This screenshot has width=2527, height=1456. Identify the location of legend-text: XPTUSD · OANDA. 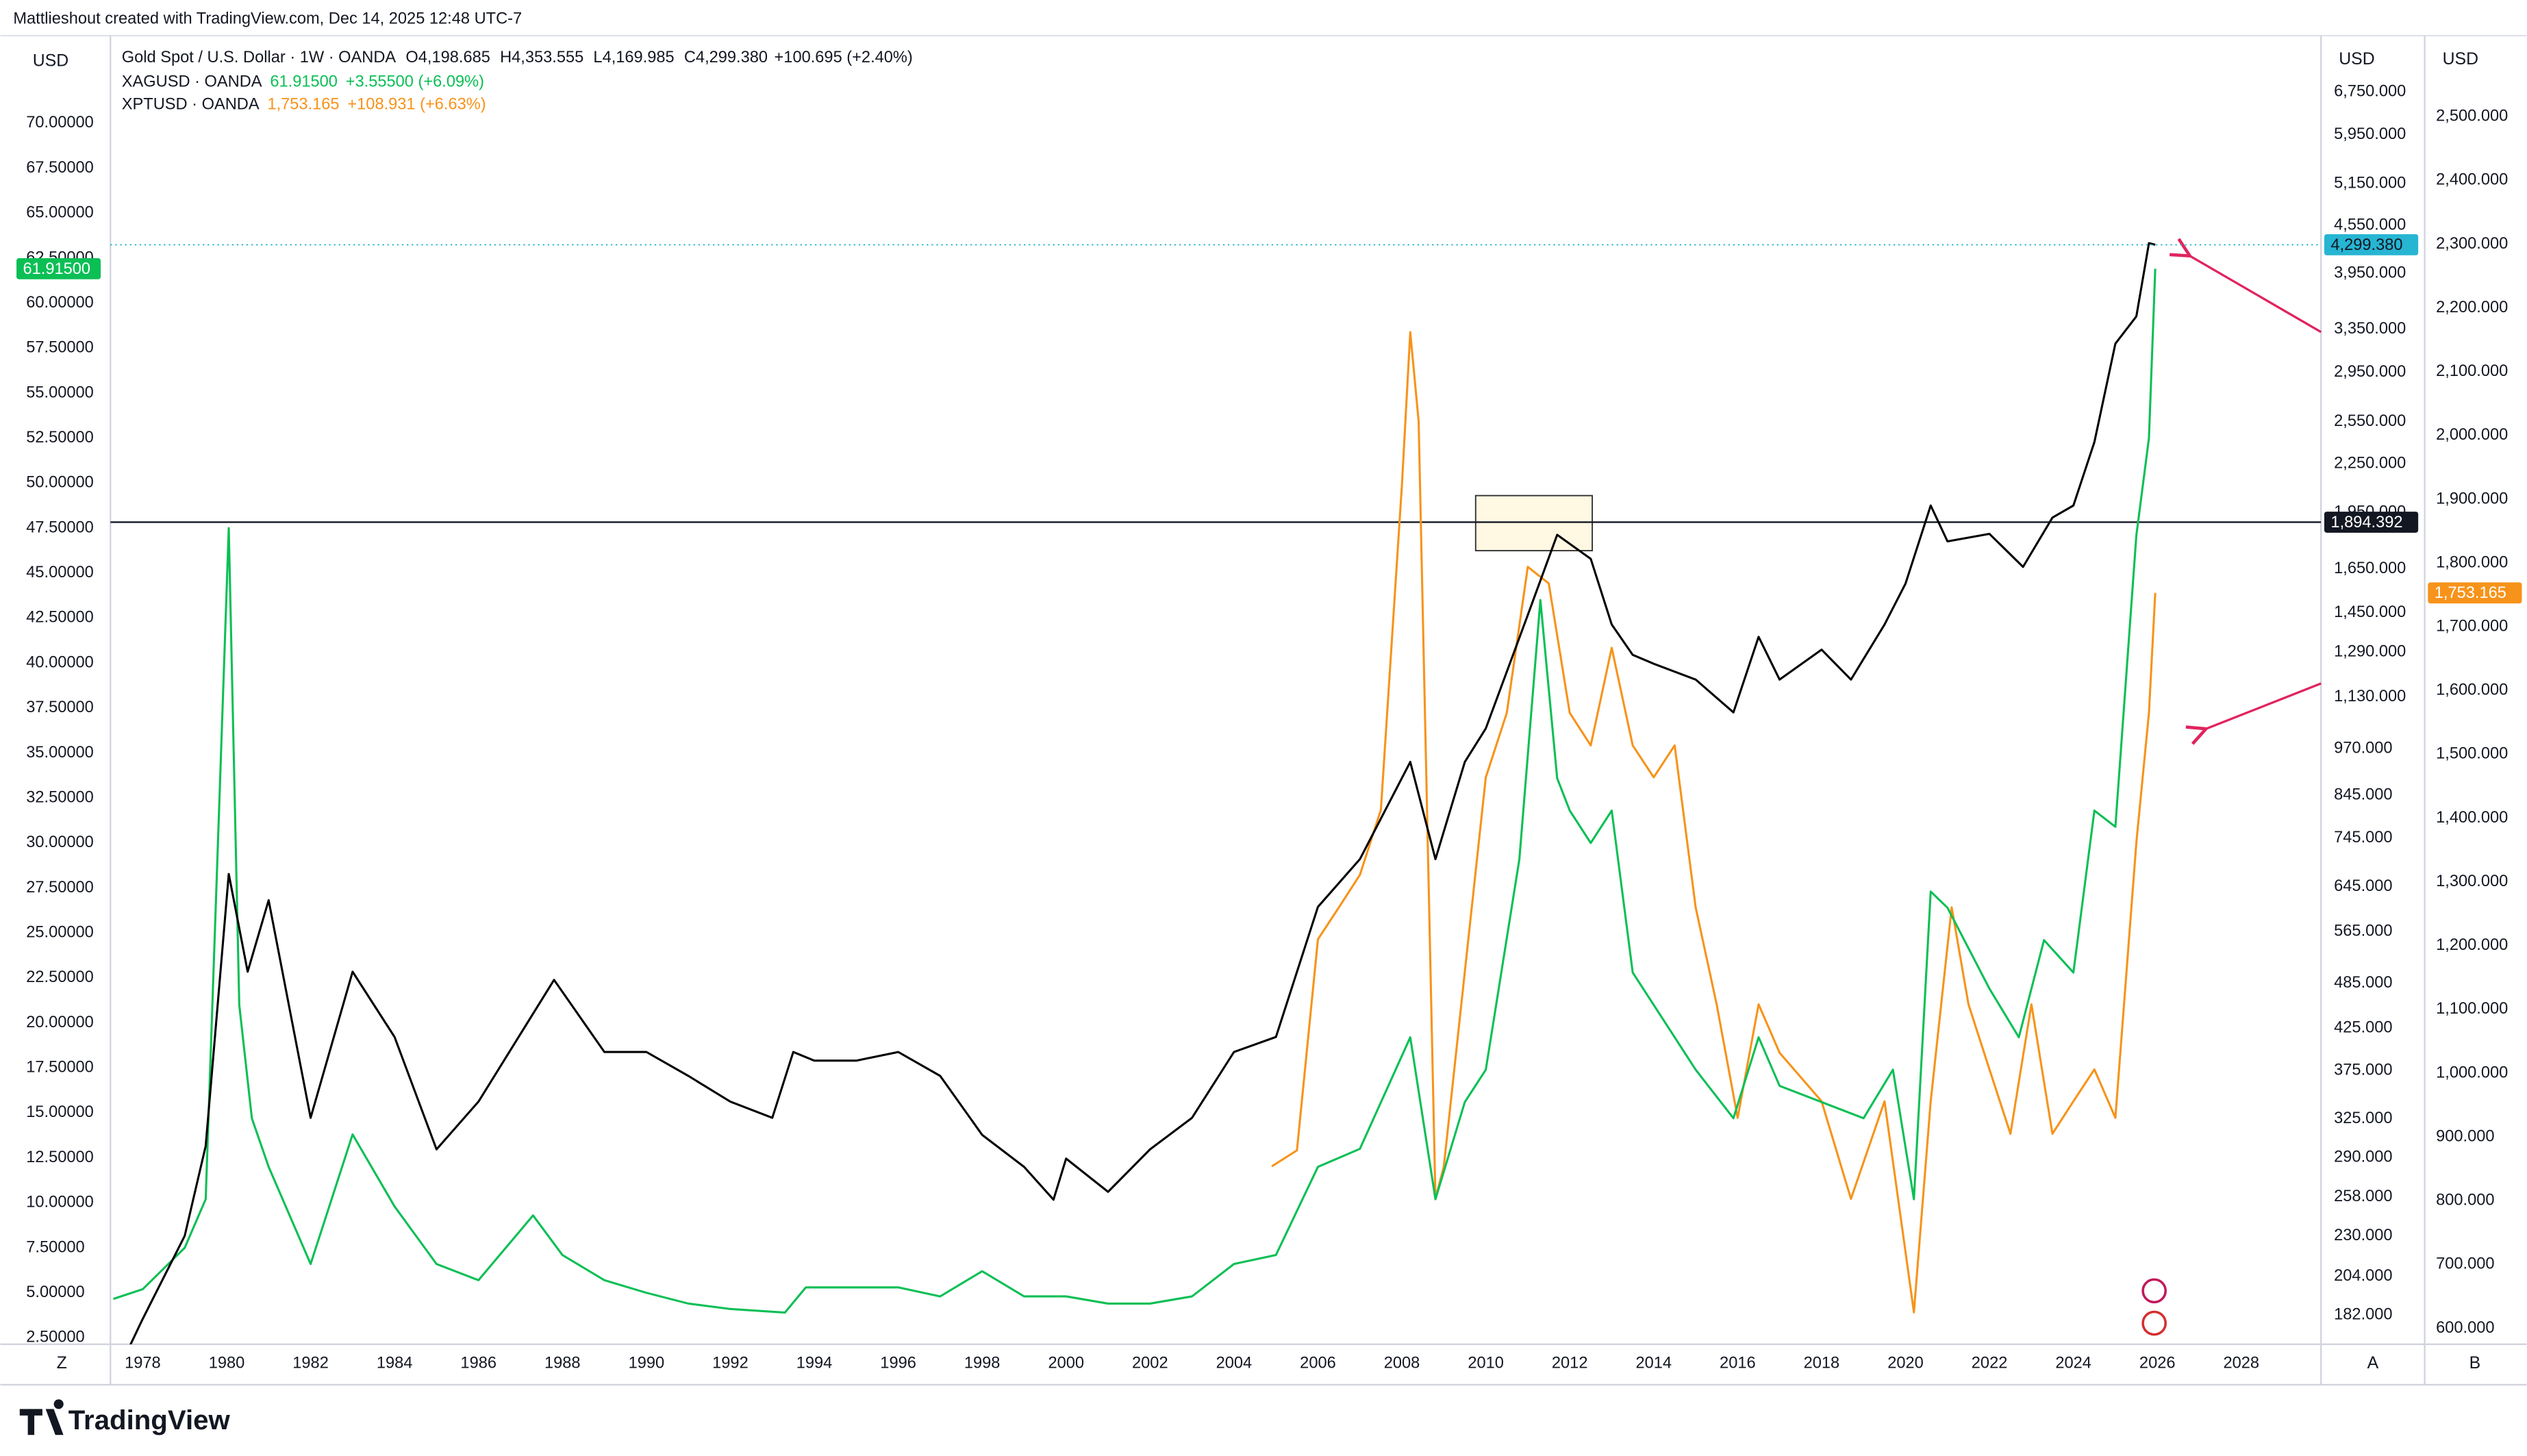
(191, 105).